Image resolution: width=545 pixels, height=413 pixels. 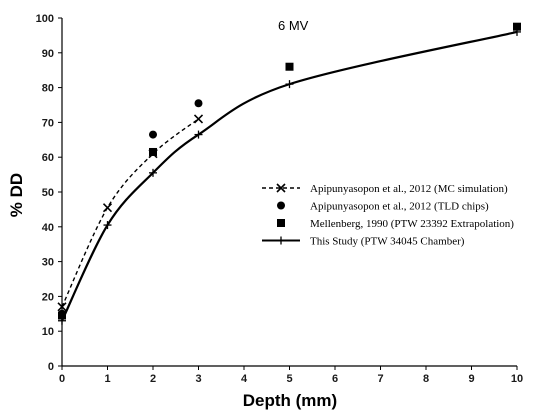 What do you see at coordinates (471, 379) in the screenshot?
I see `x-tick-label: 9` at bounding box center [471, 379].